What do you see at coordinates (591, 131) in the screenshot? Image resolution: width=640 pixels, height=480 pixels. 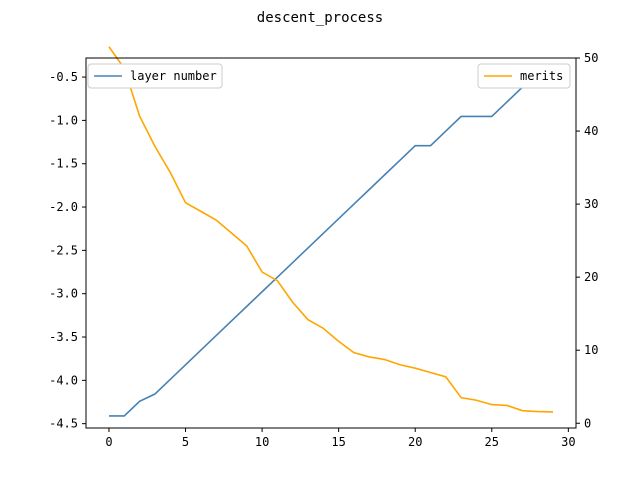 I see `y2-tick-label: 40` at bounding box center [591, 131].